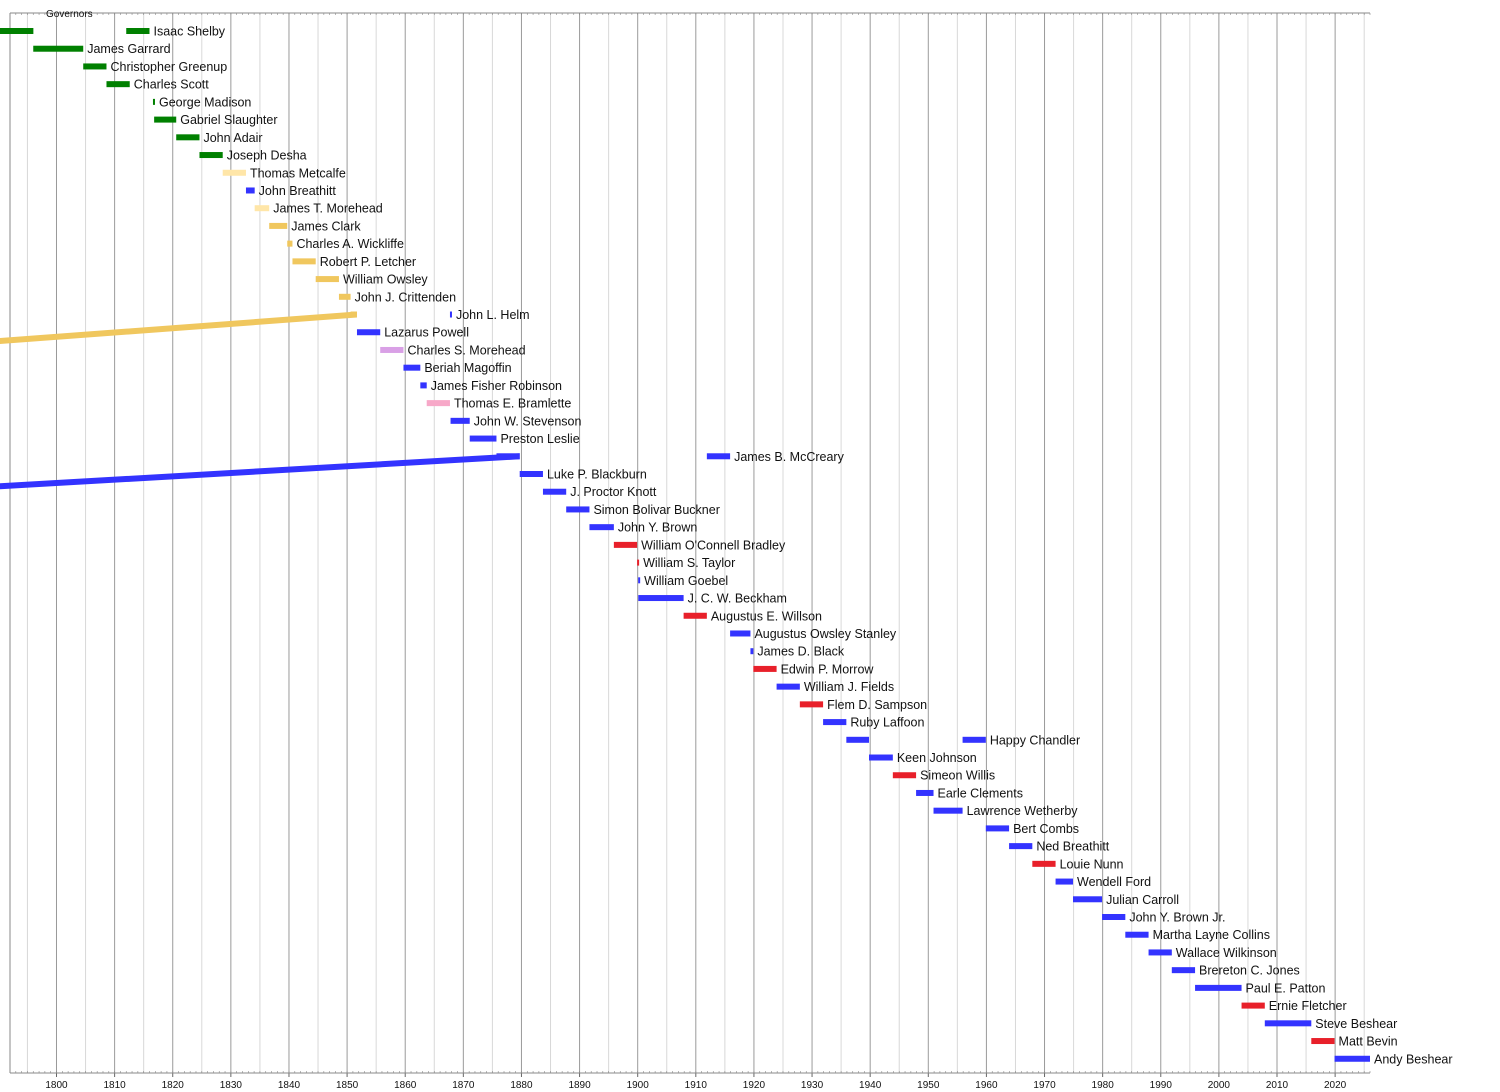 The image size is (1500, 1092). What do you see at coordinates (613, 492) in the screenshot?
I see `governor-label: J. Proctor Knott` at bounding box center [613, 492].